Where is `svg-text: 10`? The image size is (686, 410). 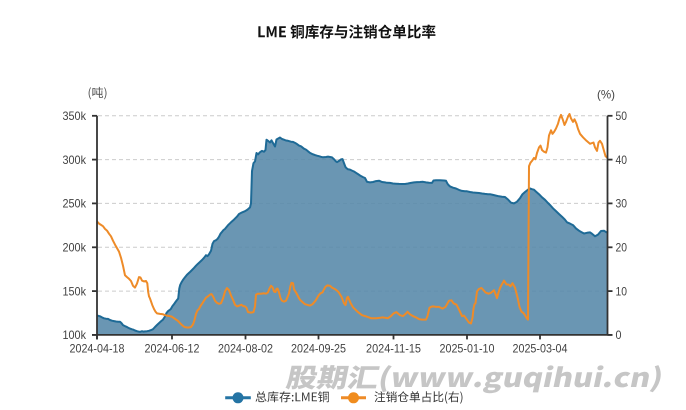 svg-text: 10 is located at coordinates (622, 291).